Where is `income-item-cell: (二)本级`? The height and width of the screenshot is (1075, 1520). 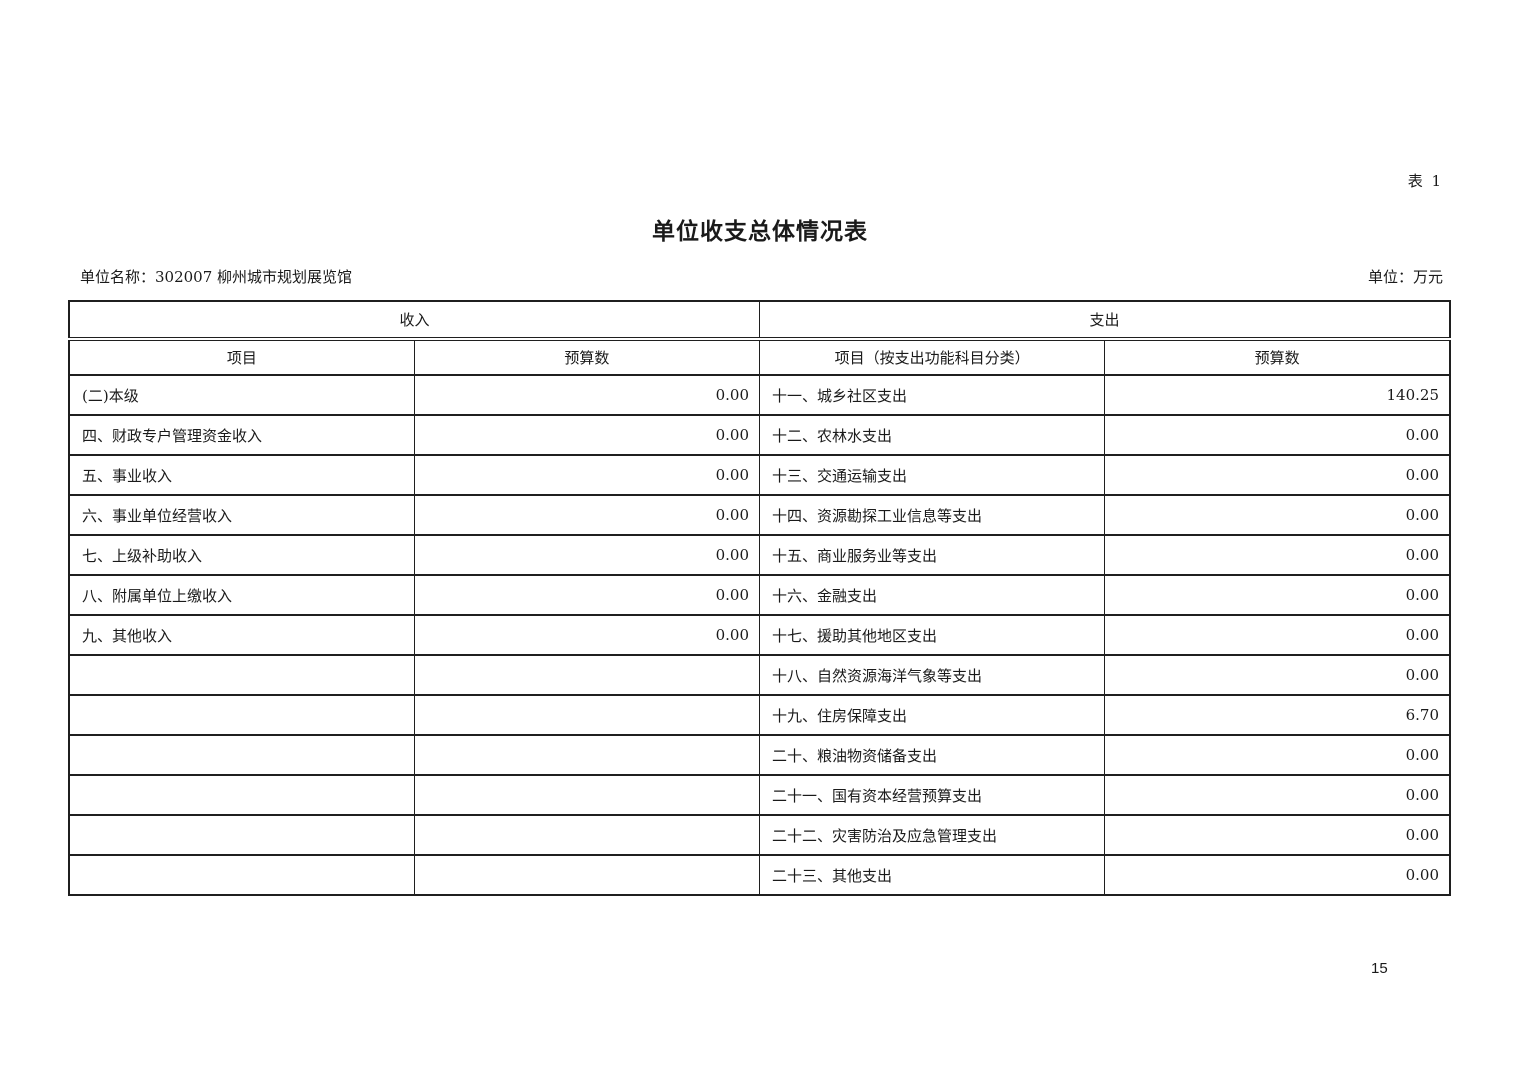
income-item-cell: (二)本级 is located at coordinates (241, 395).